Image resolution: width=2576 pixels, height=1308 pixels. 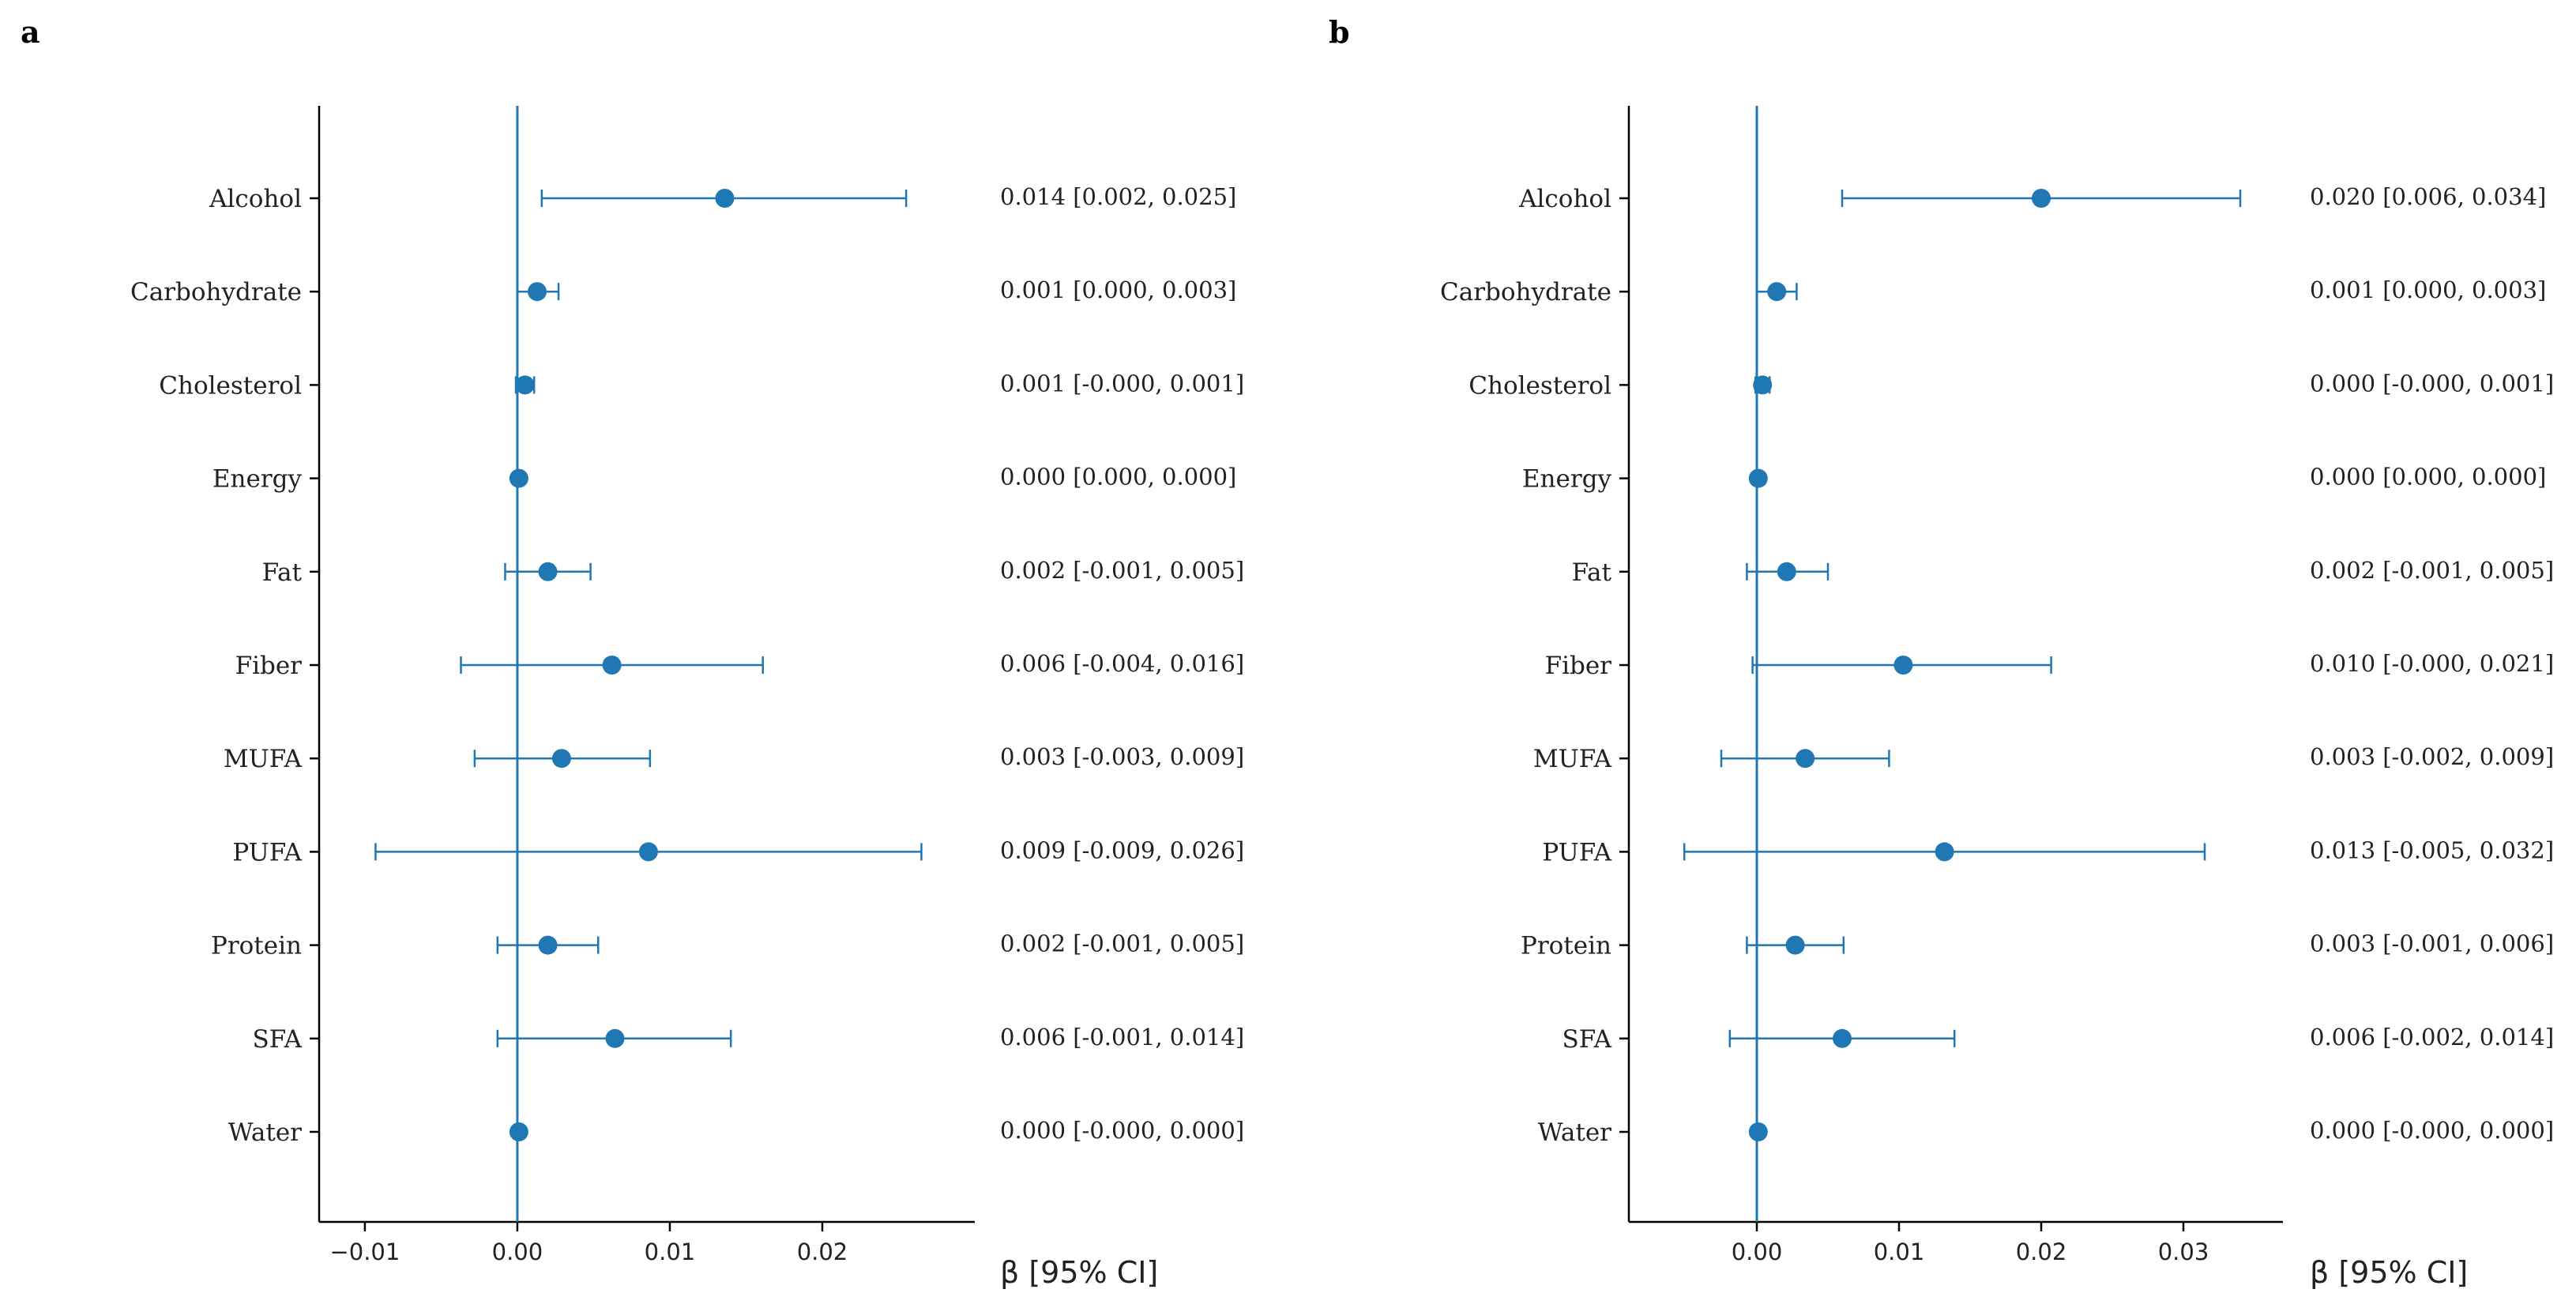 What do you see at coordinates (31, 32) in the screenshot?
I see `panel-a-letter: a` at bounding box center [31, 32].